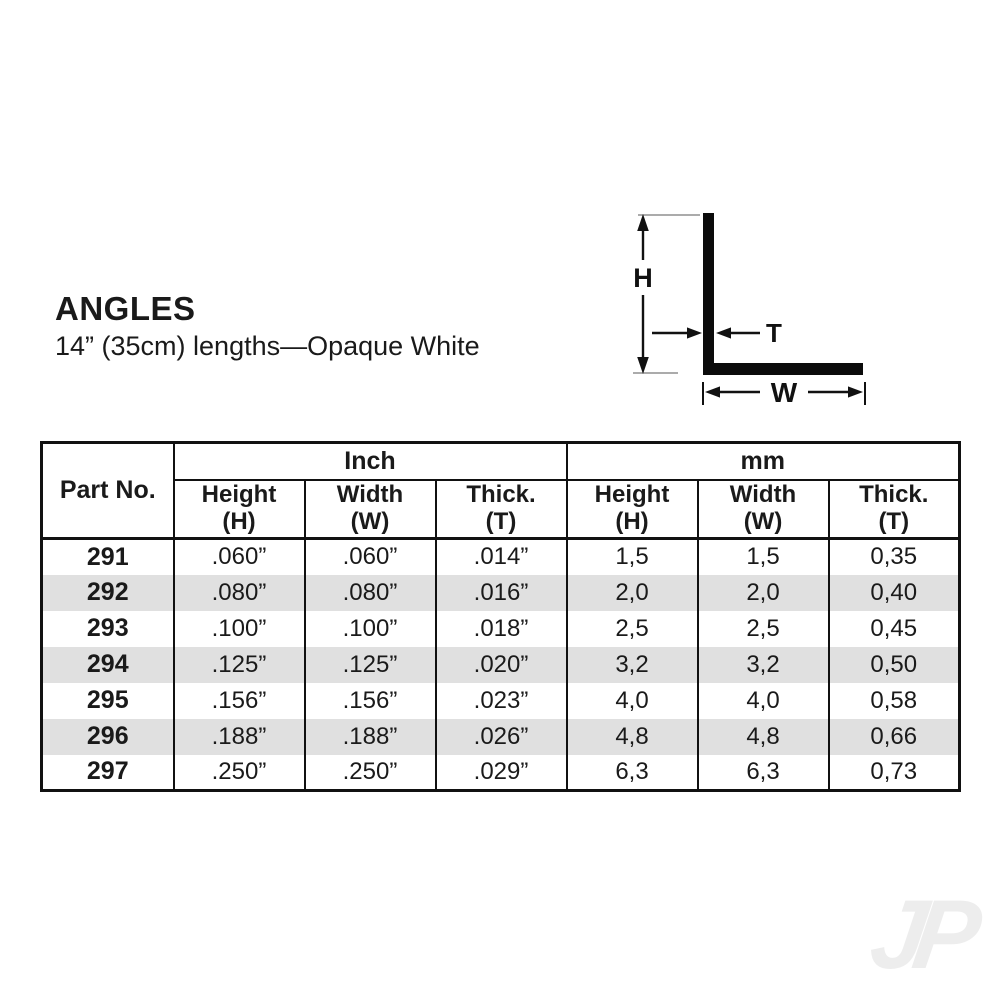 The image size is (1000, 1000). Describe the element at coordinates (370, 556) in the screenshot. I see `inch-width-cell: .060”` at that location.